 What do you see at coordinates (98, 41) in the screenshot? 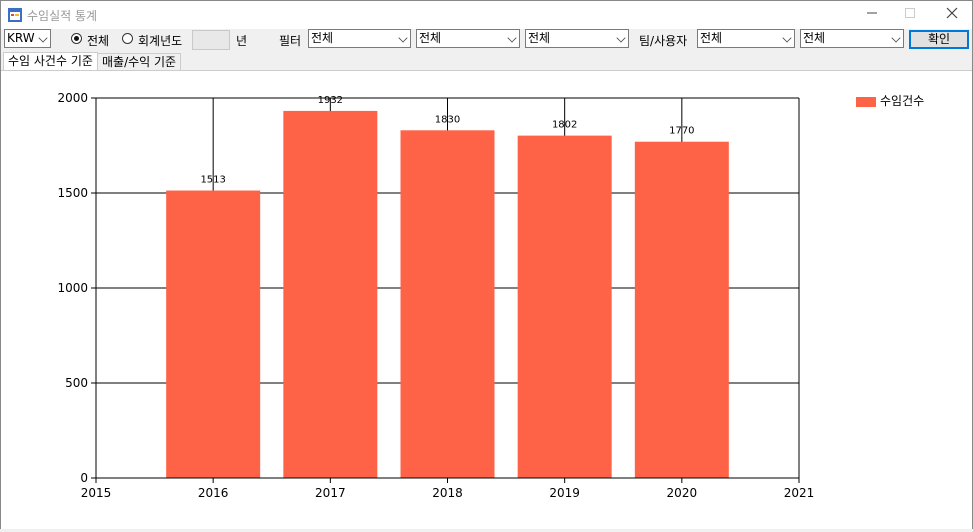
I see `radio-all-label: 전체` at bounding box center [98, 41].